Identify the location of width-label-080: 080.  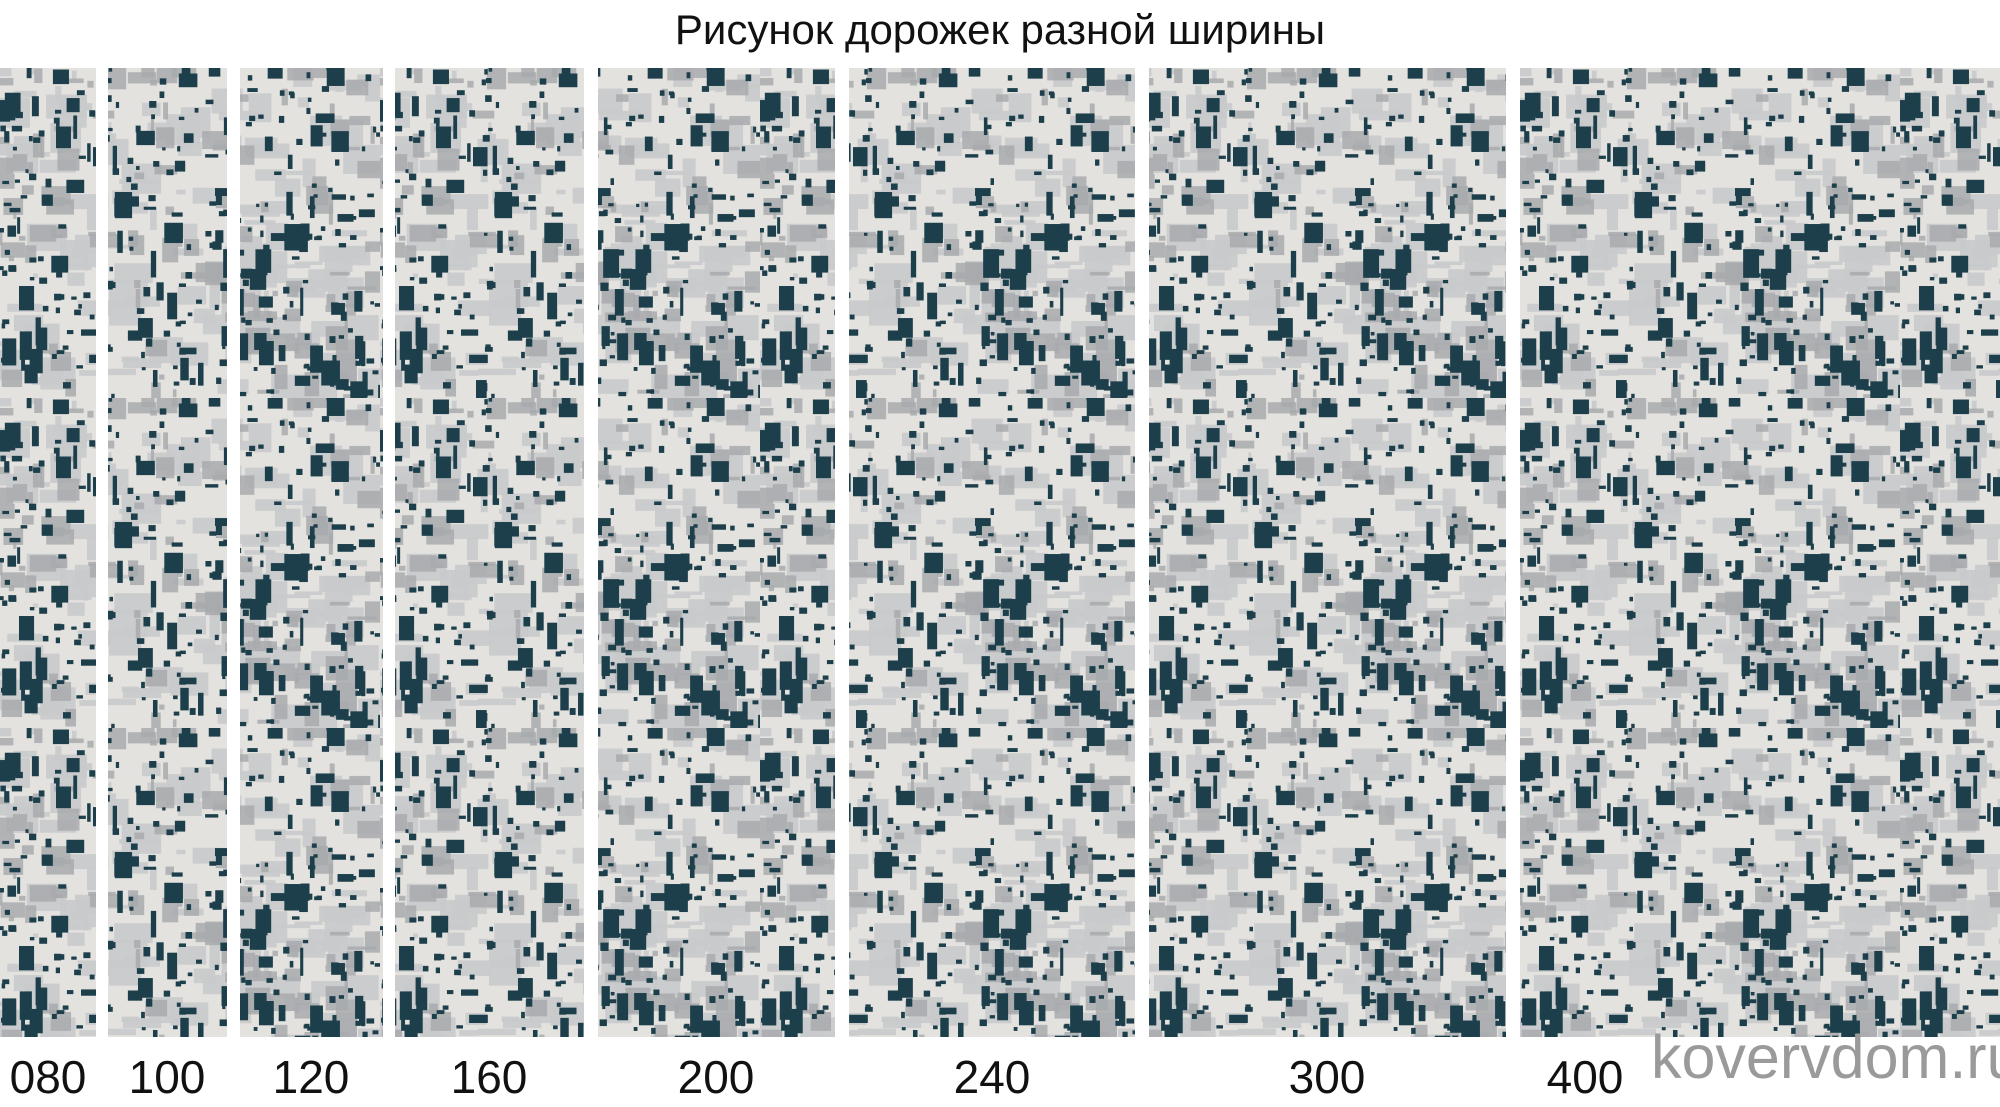
(48, 1077).